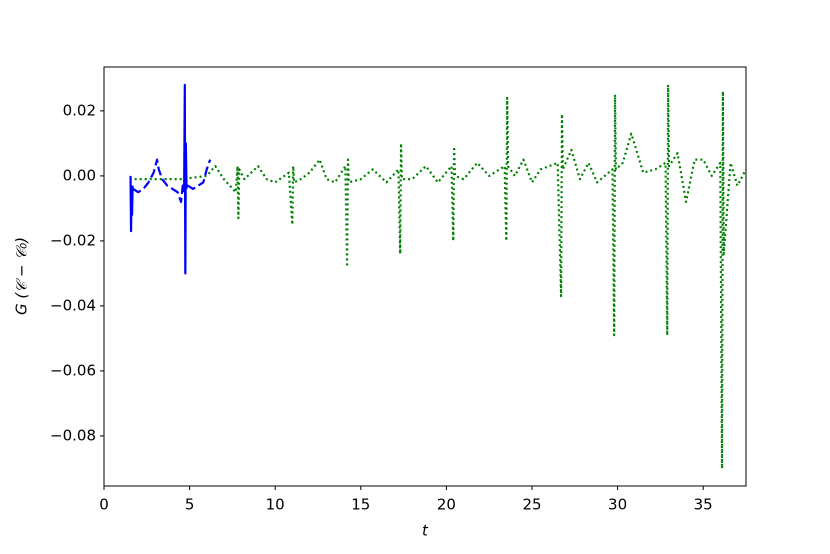  I want to click on y-tick-label: 0.00, so click(79, 175).